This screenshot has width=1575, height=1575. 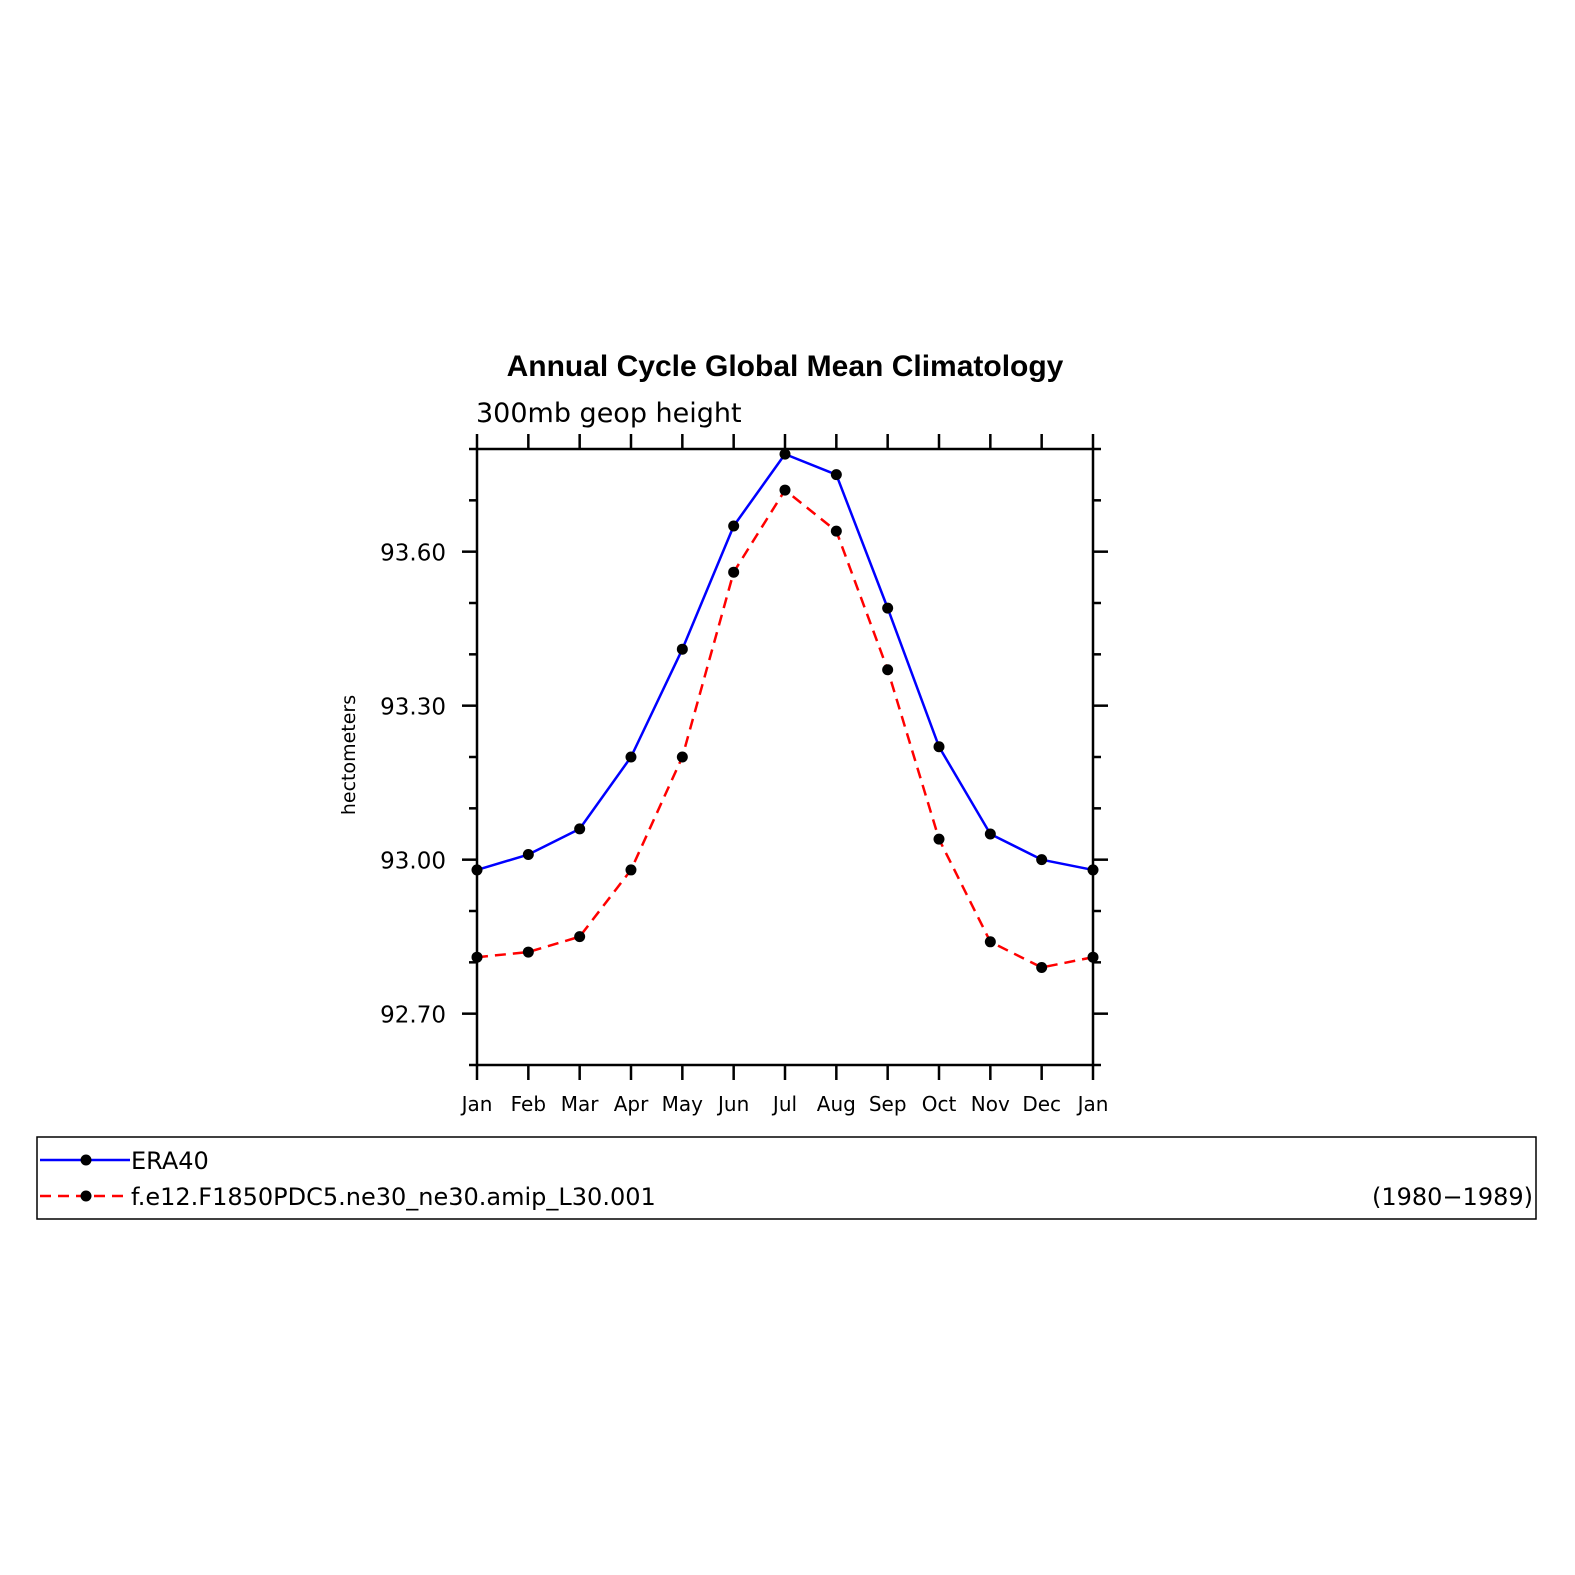 I want to click on legend-label-model: f.e12.F1850PDC5.ne30_ne30.amip_L30.001, so click(x=393, y=1197).